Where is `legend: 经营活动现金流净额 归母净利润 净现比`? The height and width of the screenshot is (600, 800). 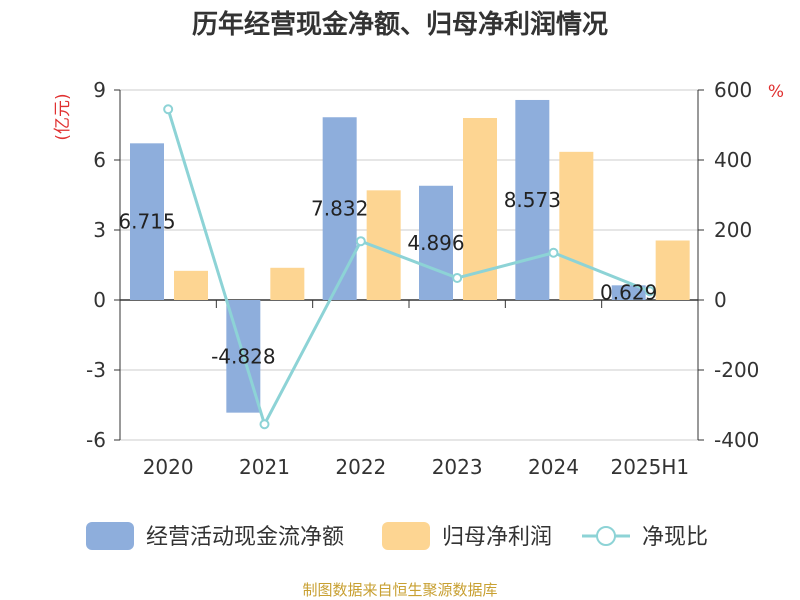 legend: 经营活动现金流净额 归母净利润 净现比 is located at coordinates (397, 536).